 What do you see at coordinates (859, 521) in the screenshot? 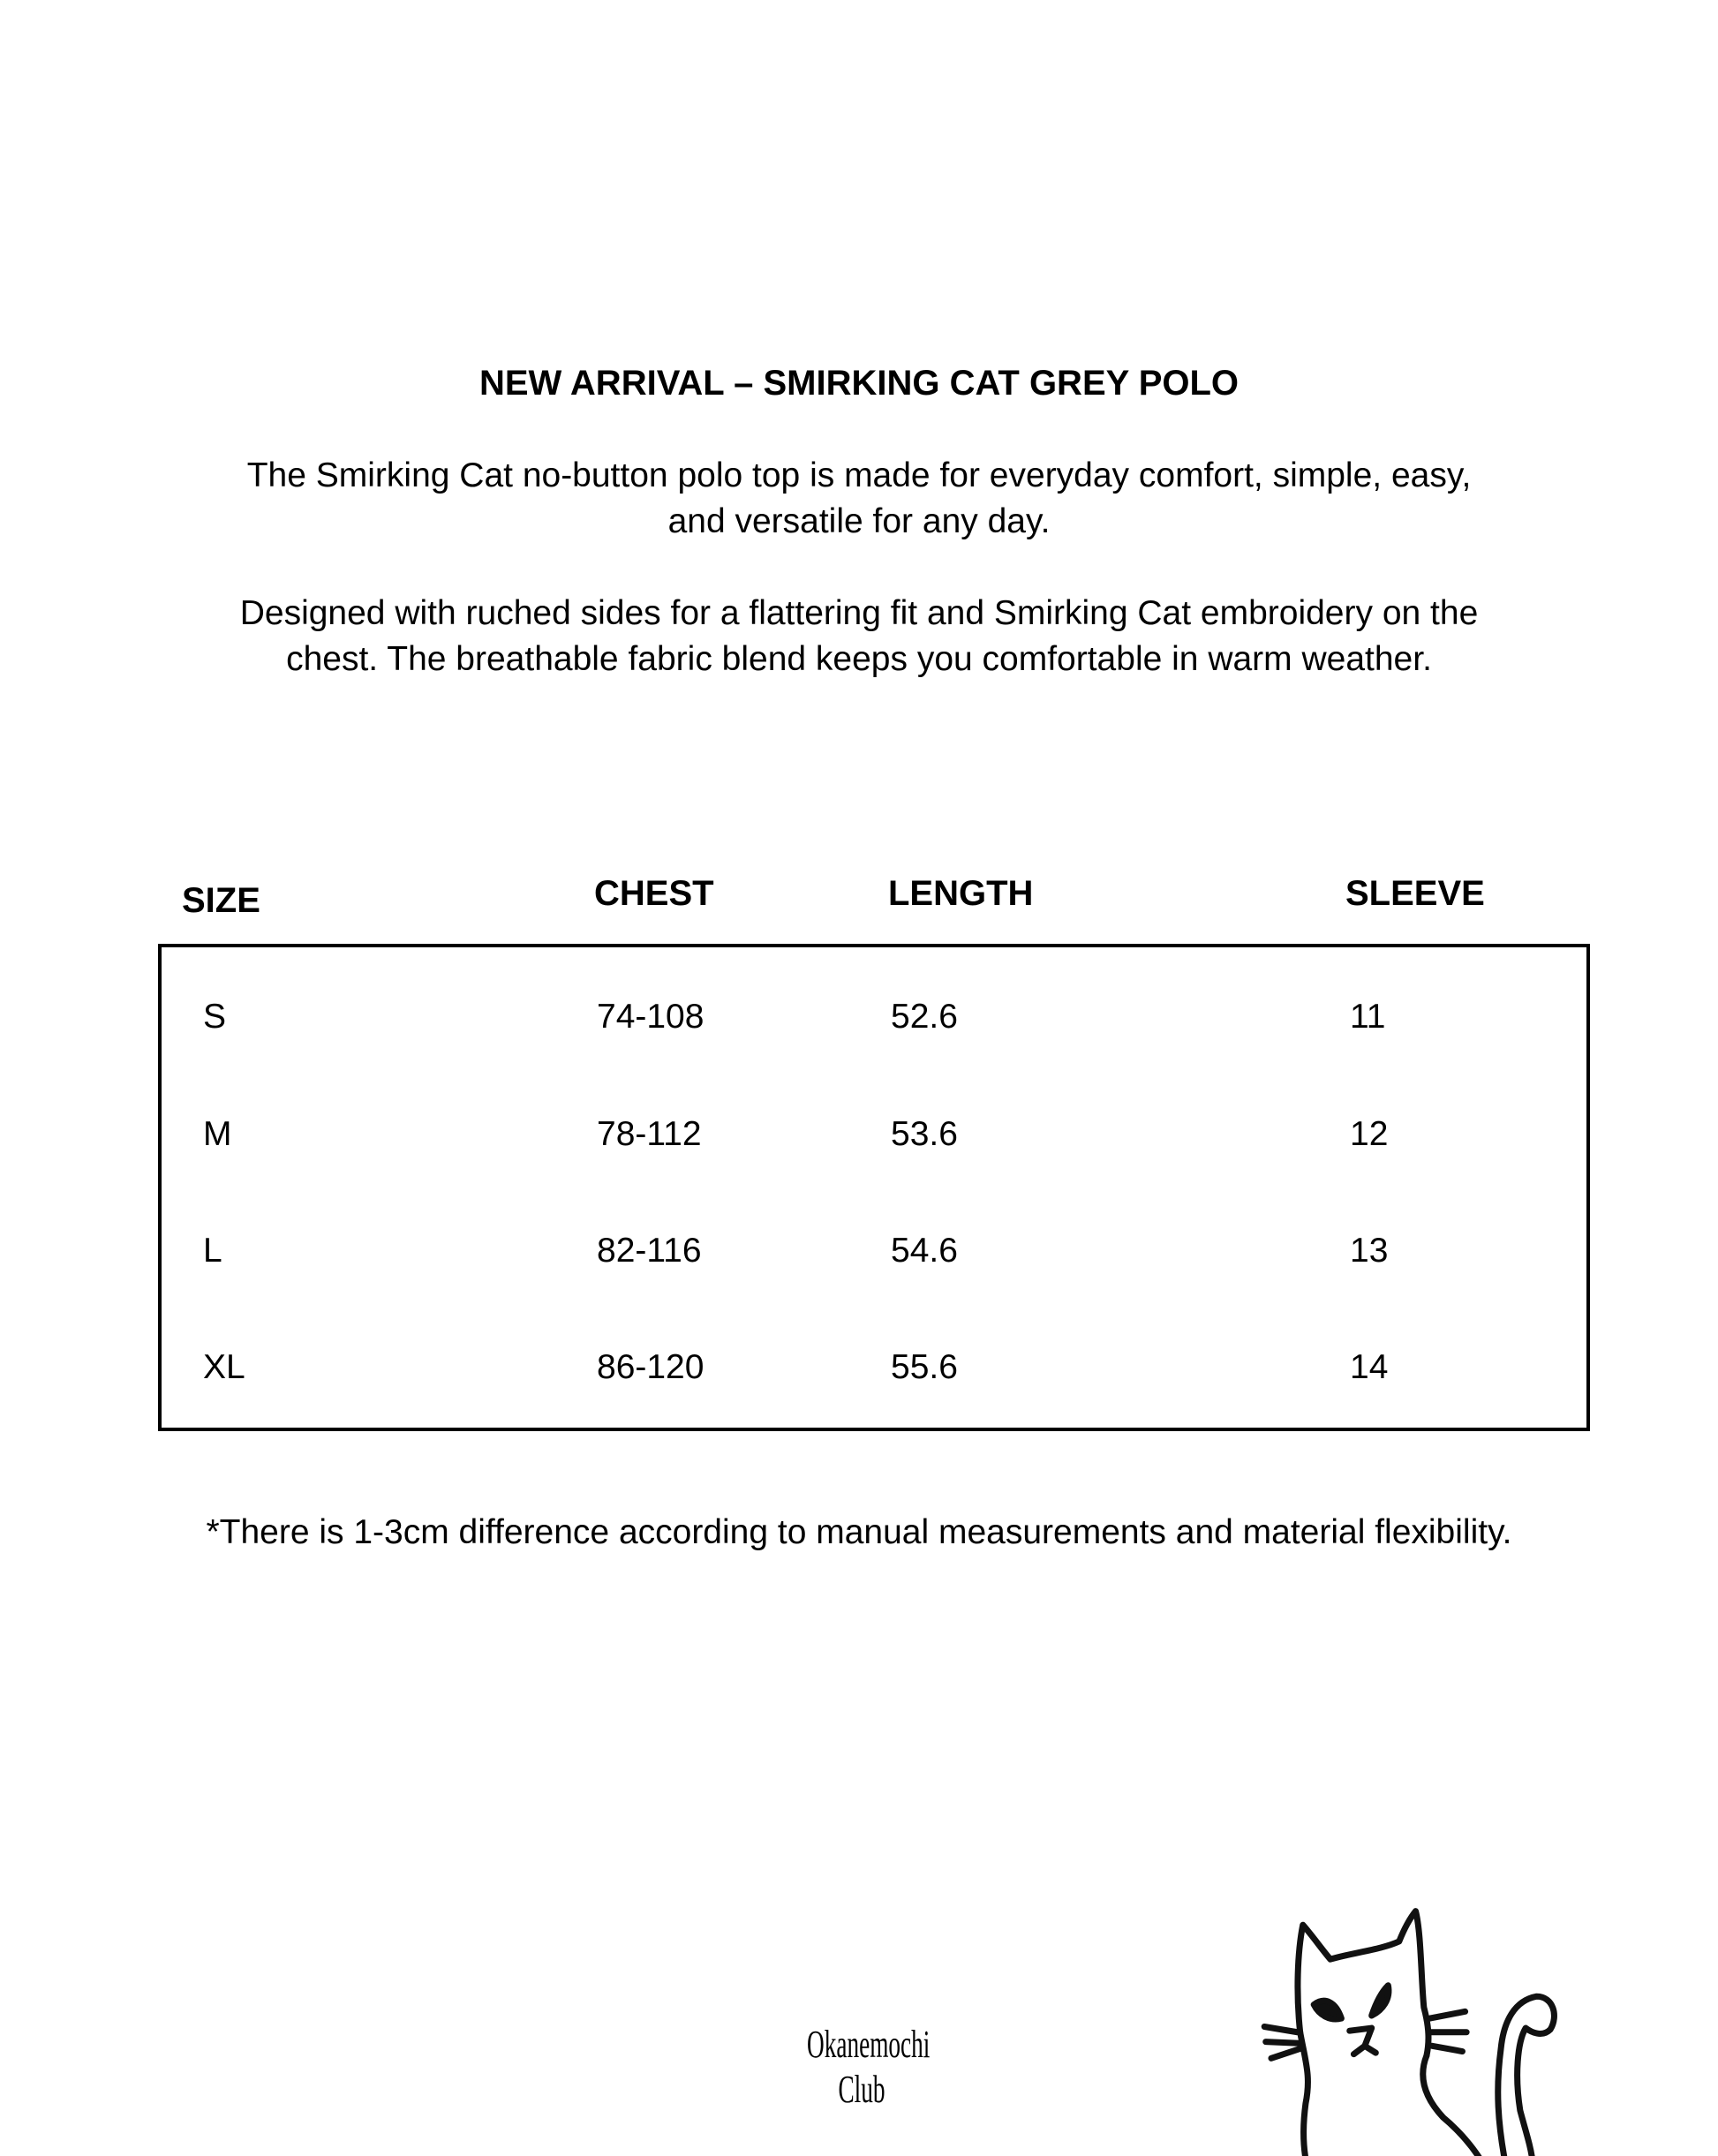
I see `text-line: and versatile for any day.` at bounding box center [859, 521].